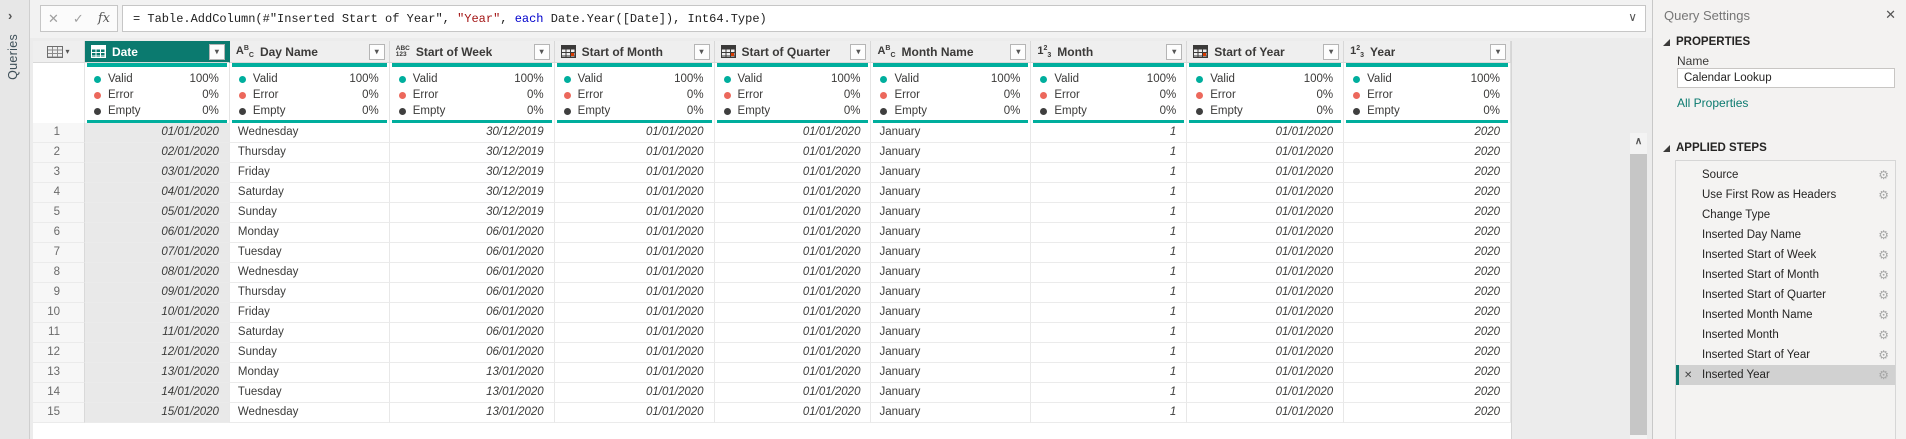 This screenshot has width=1906, height=439. Describe the element at coordinates (472, 133) in the screenshot. I see `cell-start-of-week: 30/12/2019` at that location.